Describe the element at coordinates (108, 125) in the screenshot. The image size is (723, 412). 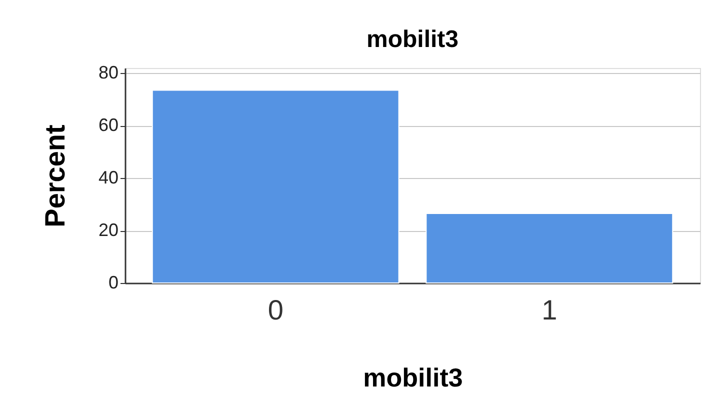
I see `y-tick-label: 60` at that location.